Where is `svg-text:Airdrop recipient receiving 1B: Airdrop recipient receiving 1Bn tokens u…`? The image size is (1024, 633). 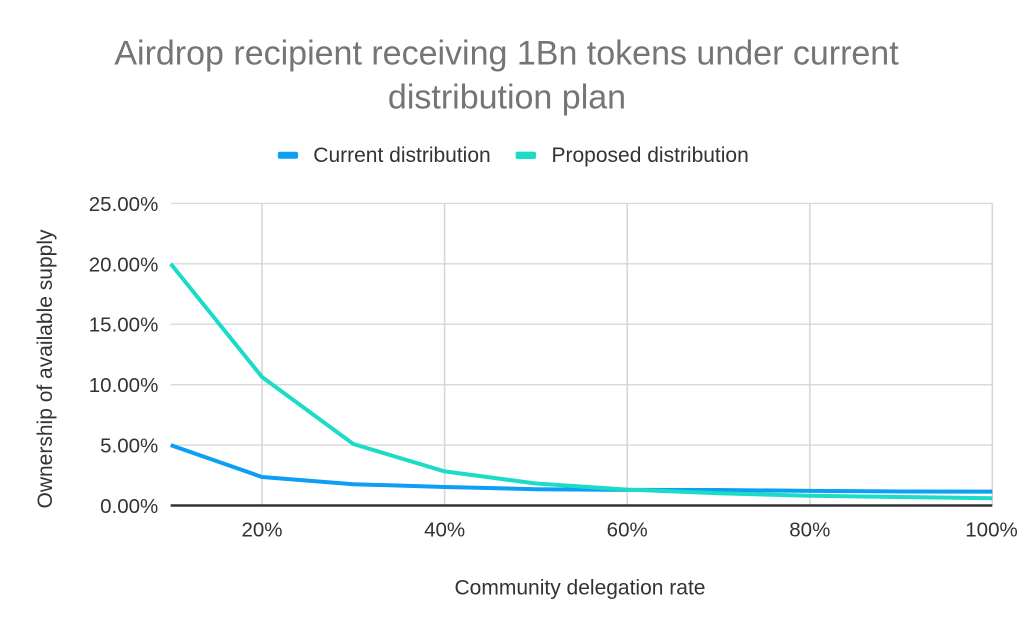 svg-text:Airdrop recipient receiving 1B: Airdrop recipient receiving 1Bn tokens u… is located at coordinates (506, 53).